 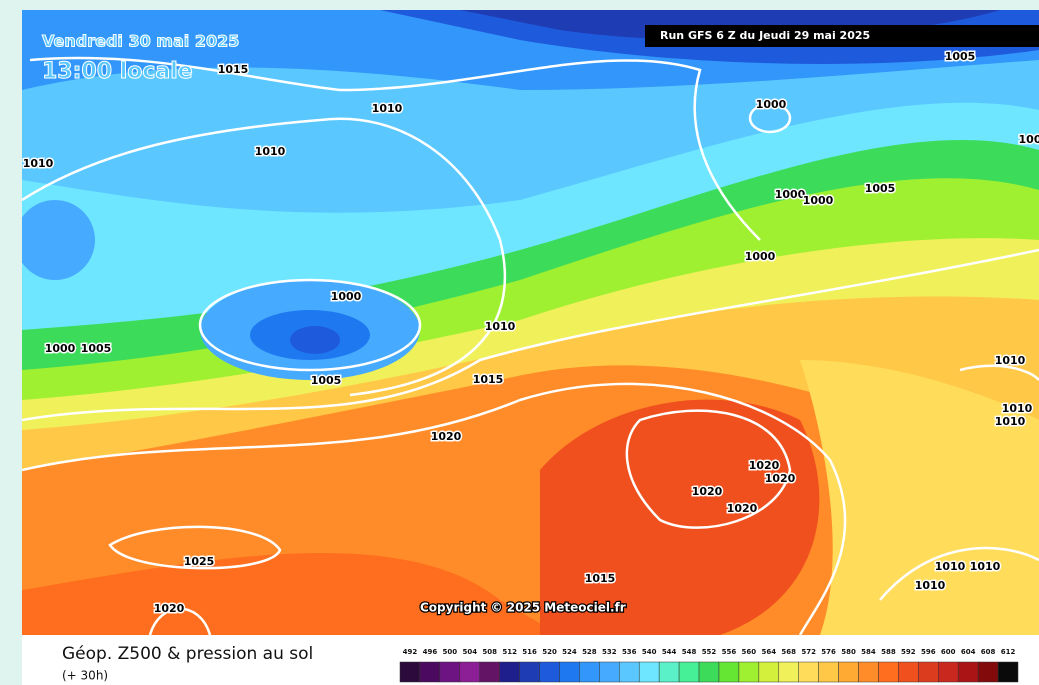 I want to click on legend-value: 500, so click(x=450, y=652).